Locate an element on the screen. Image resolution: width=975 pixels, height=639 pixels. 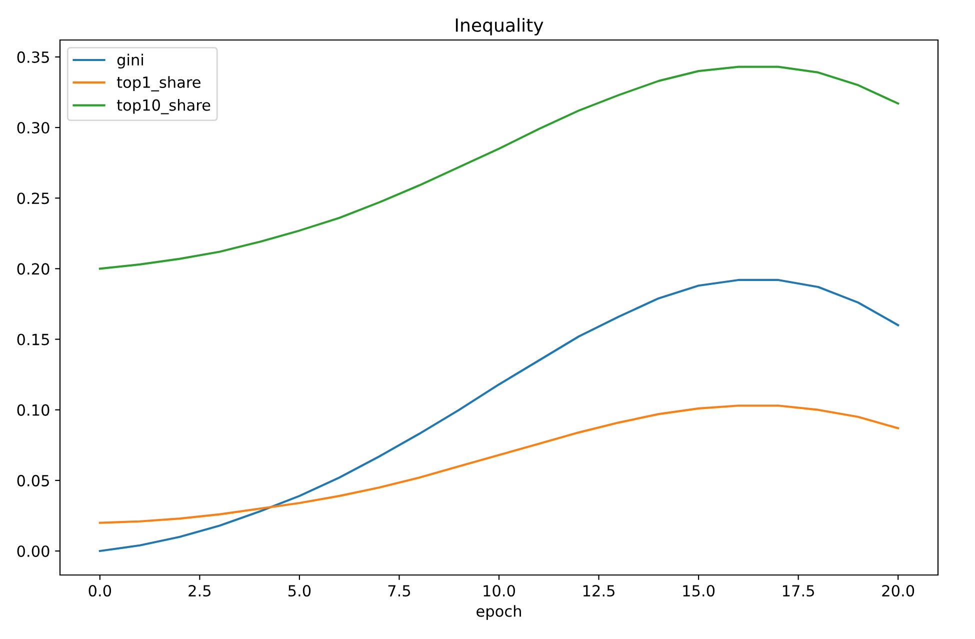
y-tick-label: 0.15 is located at coordinates (33, 340).